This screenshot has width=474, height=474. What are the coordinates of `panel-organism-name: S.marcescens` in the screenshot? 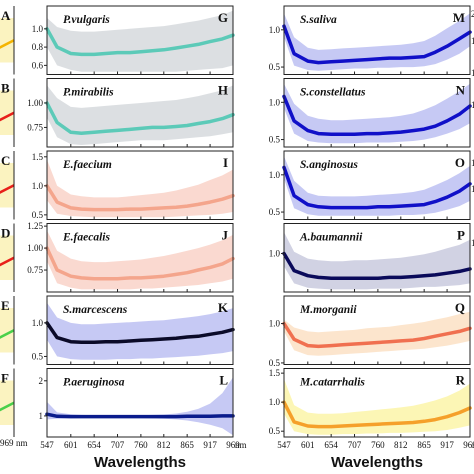 It's located at (95, 310).